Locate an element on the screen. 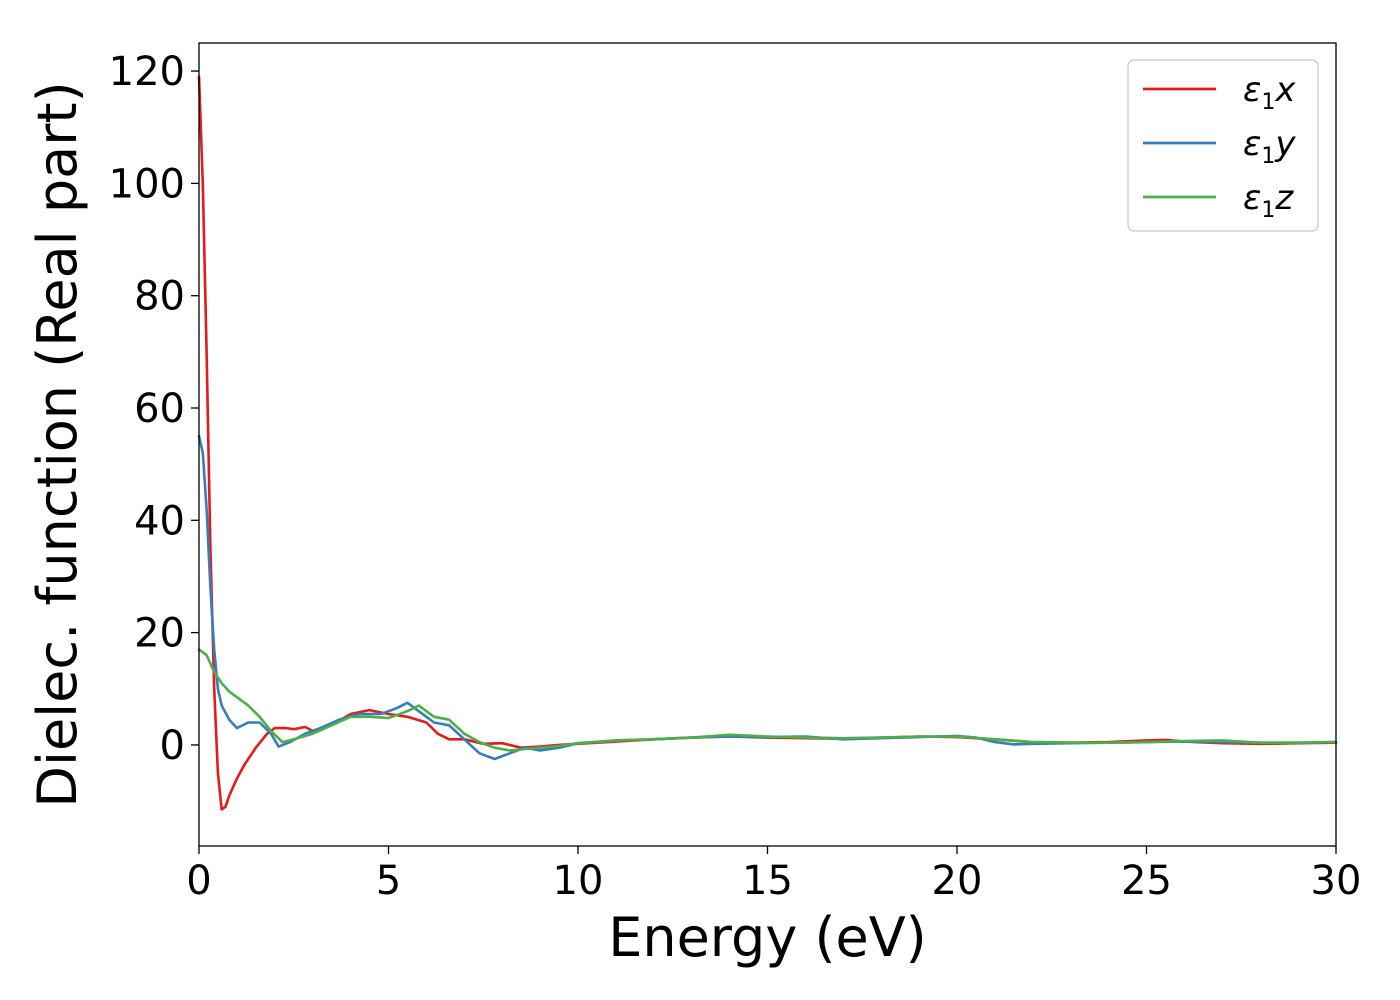  legend-label-x: ε1x is located at coordinates (1269, 92).